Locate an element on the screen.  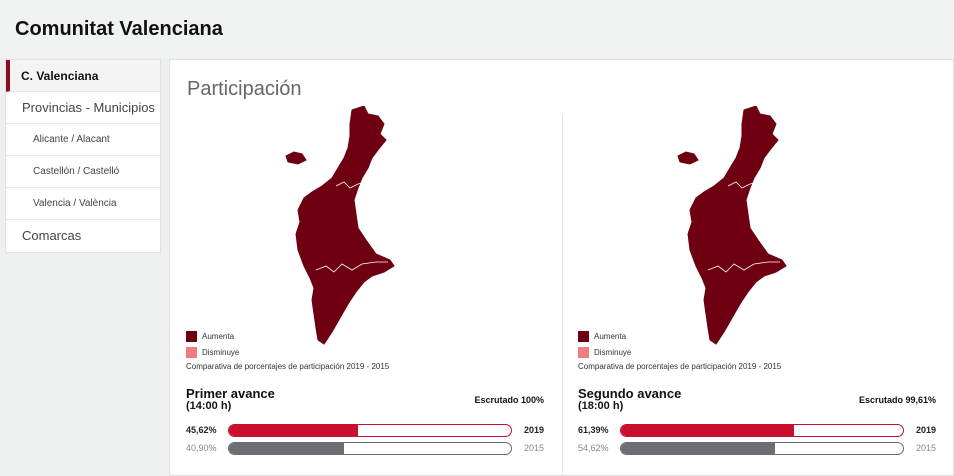
bar-pct-current: 45,62% is located at coordinates (201, 430).